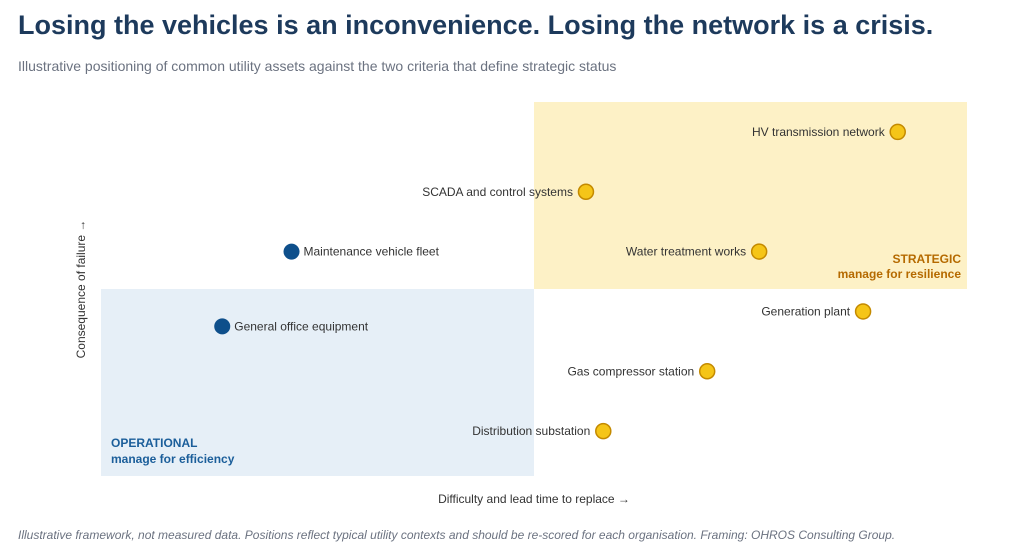 The image size is (1024, 551). I want to click on y-axis-label: Consequence of failure →, so click(81, 289).